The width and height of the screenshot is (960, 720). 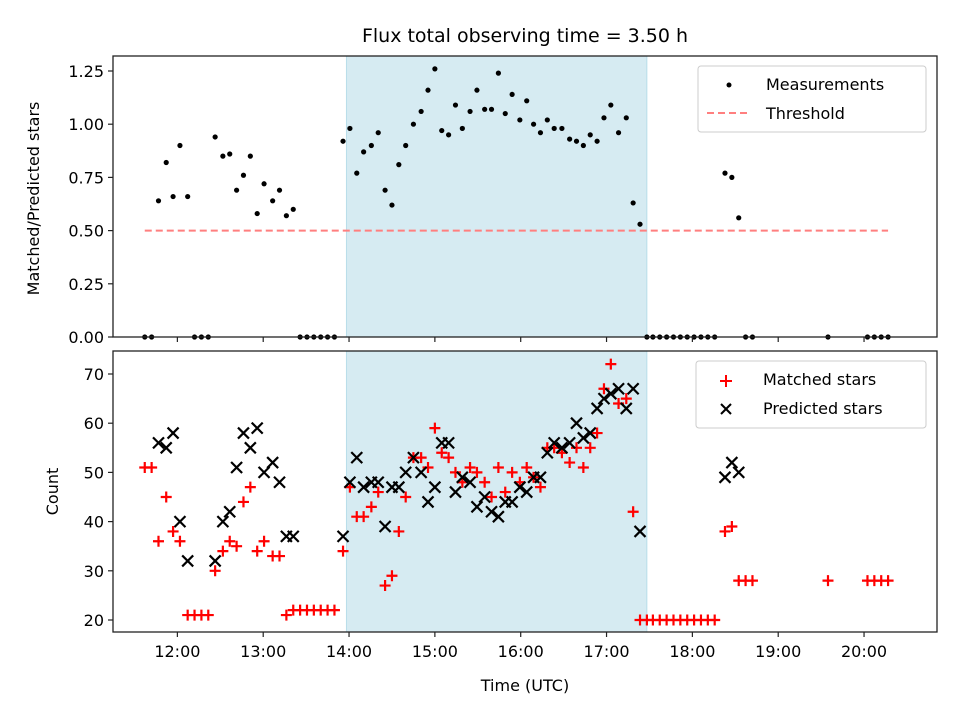 What do you see at coordinates (52, 492) in the screenshot?
I see `bottom-y-axis-label: Count` at bounding box center [52, 492].